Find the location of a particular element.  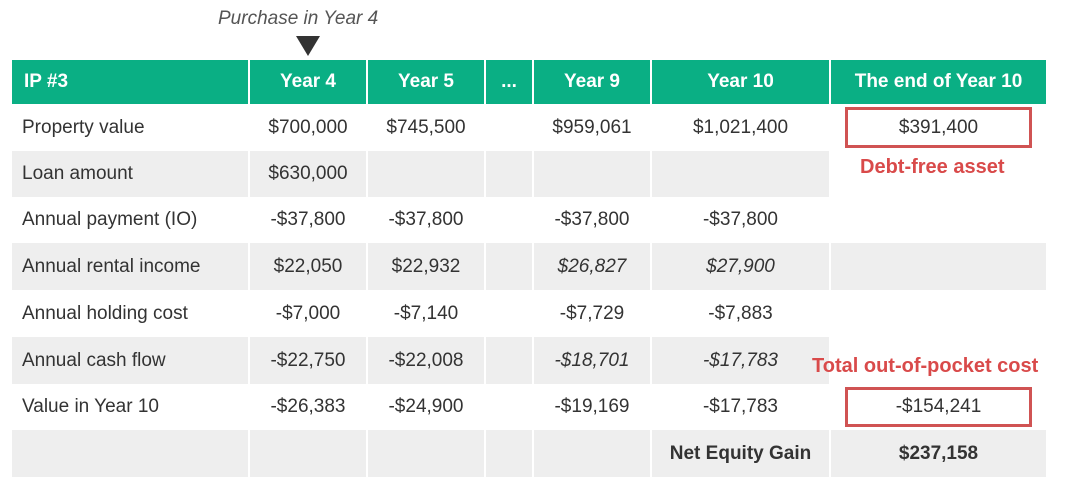

purchase-note: Purchase in Year 4 is located at coordinates (298, 18).